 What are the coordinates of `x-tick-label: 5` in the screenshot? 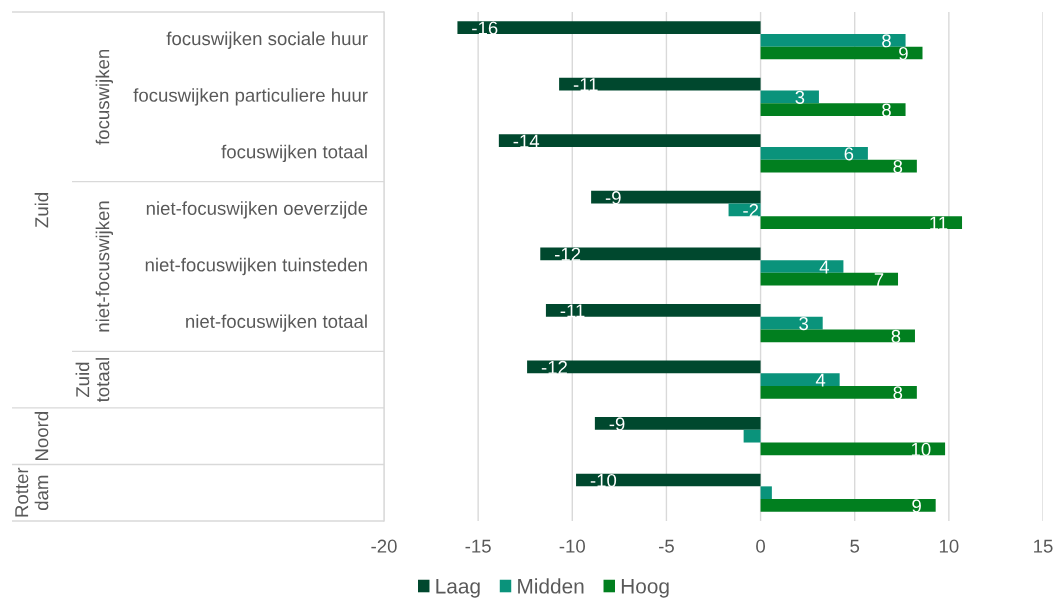 It's located at (855, 546).